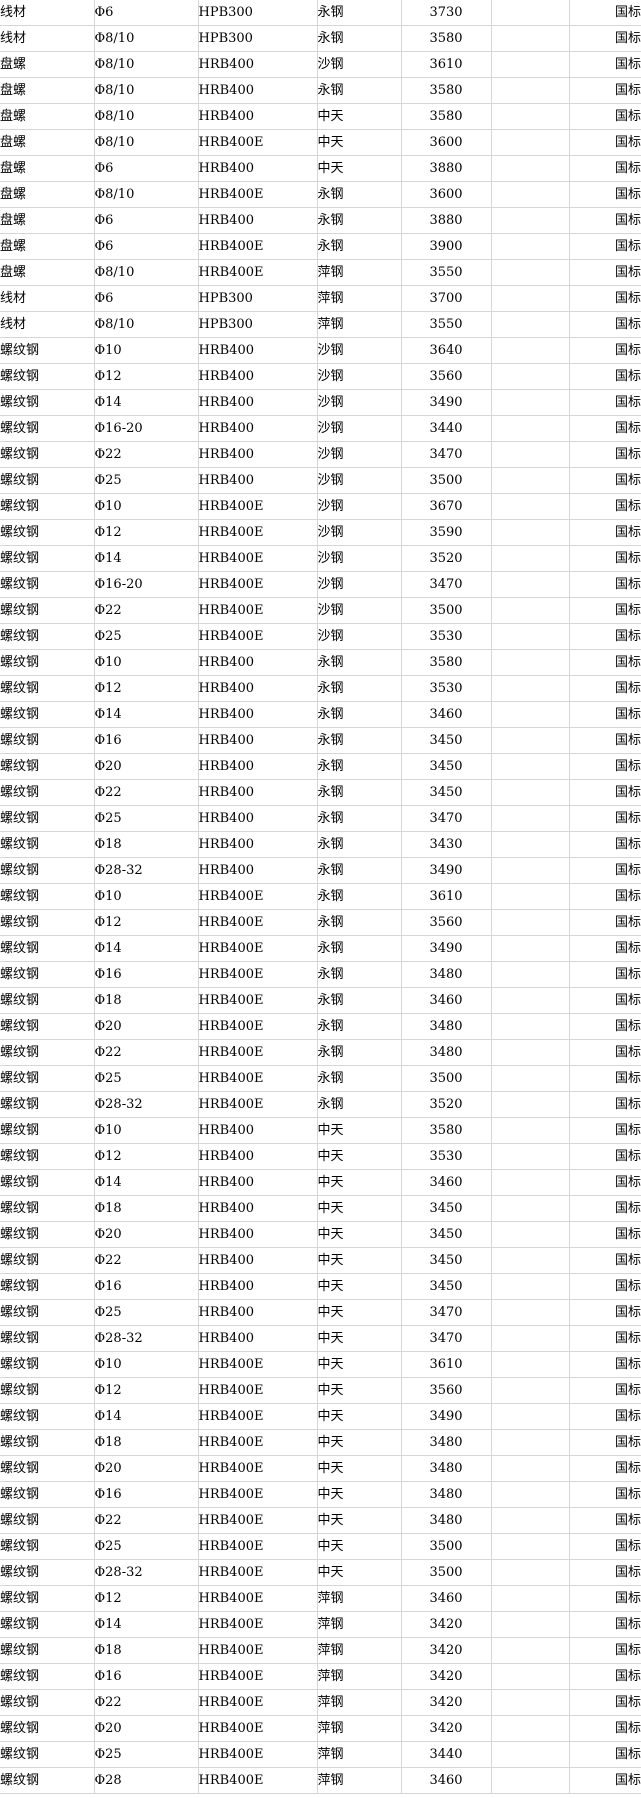  I want to click on cell-price: 3500, so click(446, 480).